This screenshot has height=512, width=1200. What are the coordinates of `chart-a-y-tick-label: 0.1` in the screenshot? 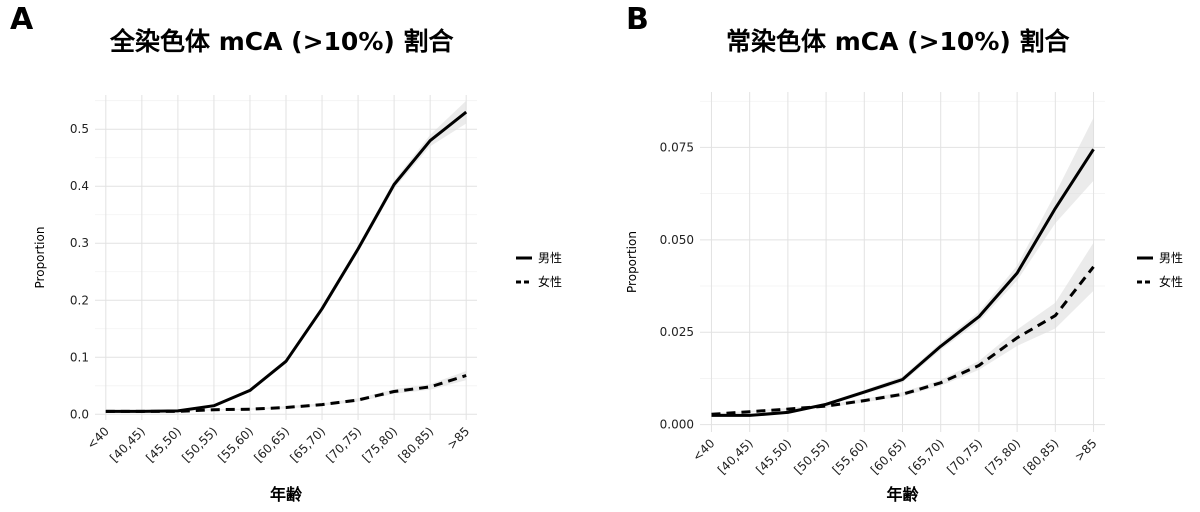 It's located at (79, 357).